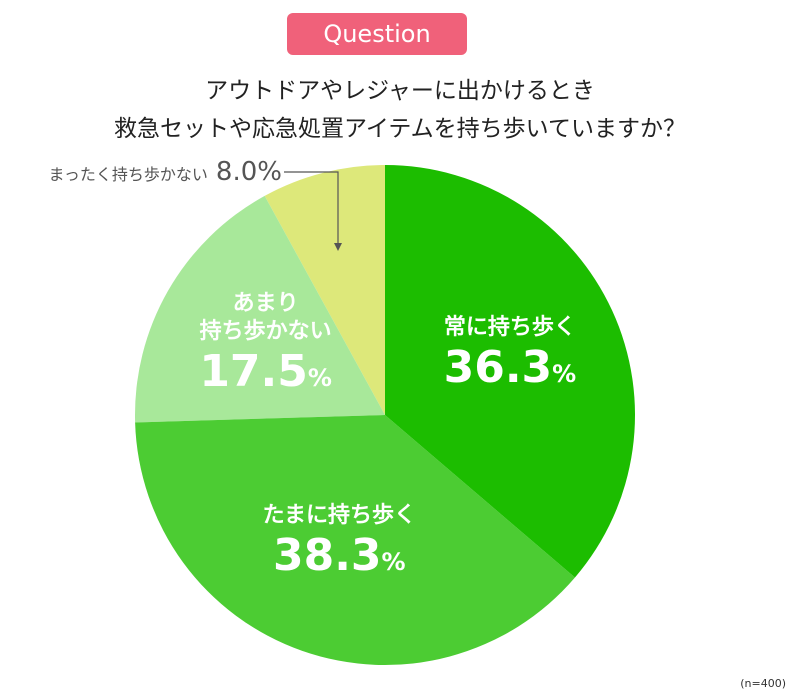 The image size is (800, 700). What do you see at coordinates (338, 247) in the screenshot?
I see `leader-arrow` at bounding box center [338, 247].